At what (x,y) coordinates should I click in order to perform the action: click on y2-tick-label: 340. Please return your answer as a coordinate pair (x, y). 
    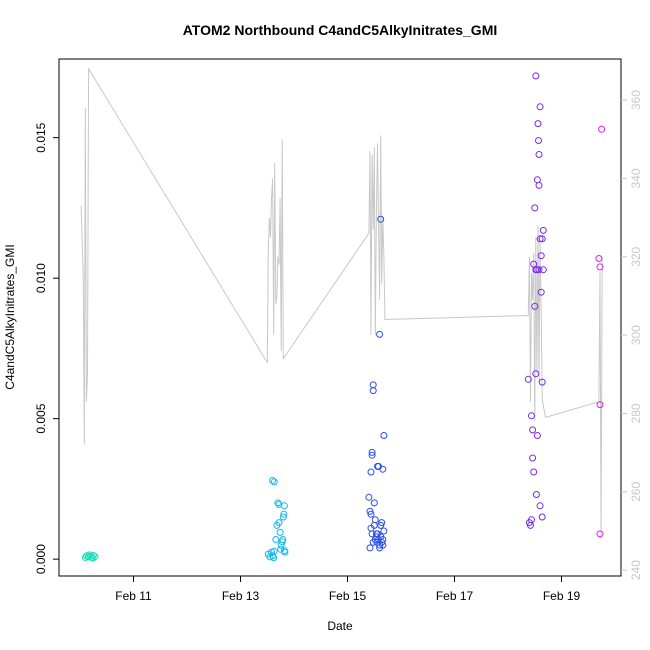
    Looking at the image, I should click on (636, 178).